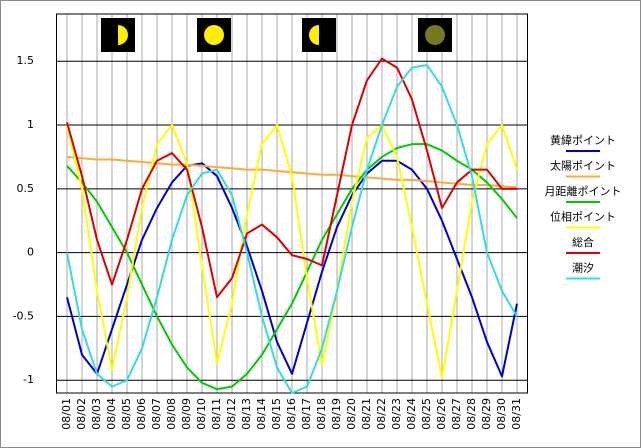  Describe the element at coordinates (501, 414) in the screenshot. I see `x-tick-label: 08/30` at that location.